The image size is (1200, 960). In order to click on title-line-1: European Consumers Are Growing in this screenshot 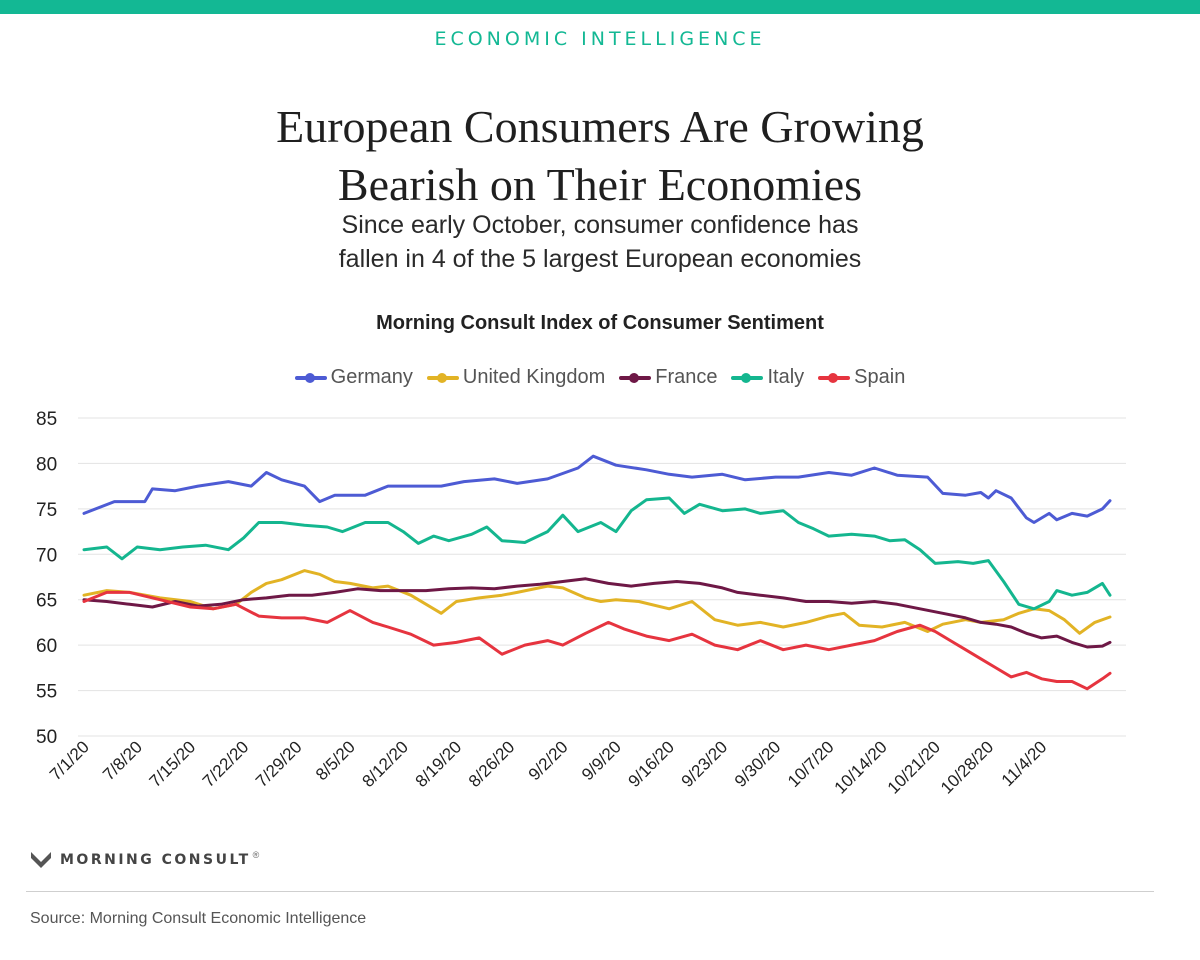, I will do `click(600, 126)`.